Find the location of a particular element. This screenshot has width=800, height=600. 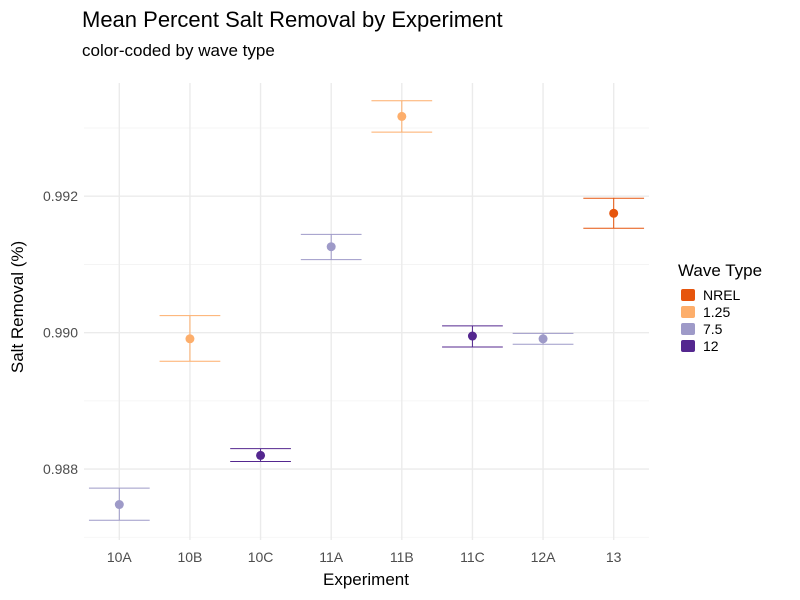

data-point-12A is located at coordinates (543, 338).